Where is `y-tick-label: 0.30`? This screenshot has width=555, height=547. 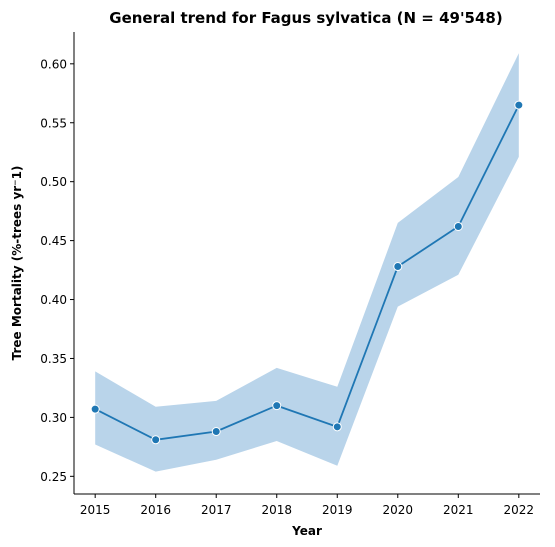
y-tick-label: 0.30 is located at coordinates (53, 418).